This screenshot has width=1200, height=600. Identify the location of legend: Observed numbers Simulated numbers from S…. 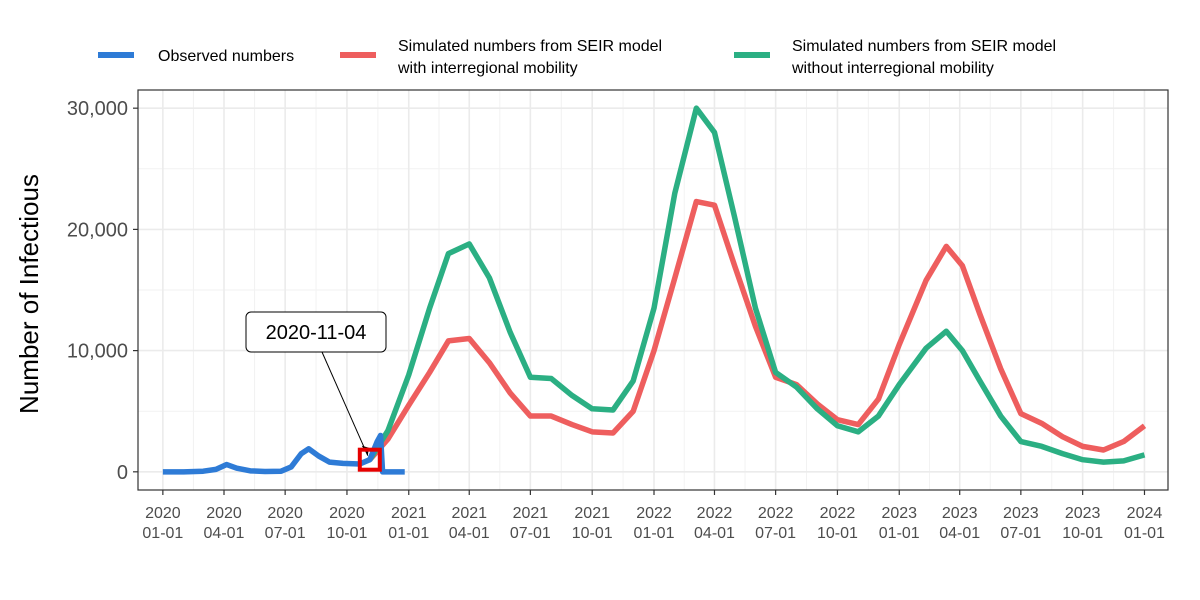
(577, 57).